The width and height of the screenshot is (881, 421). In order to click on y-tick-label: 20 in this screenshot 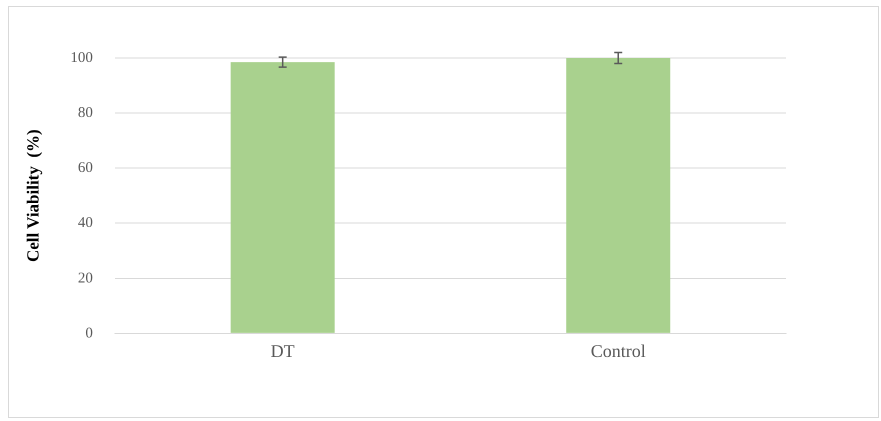, I will do `click(85, 278)`.